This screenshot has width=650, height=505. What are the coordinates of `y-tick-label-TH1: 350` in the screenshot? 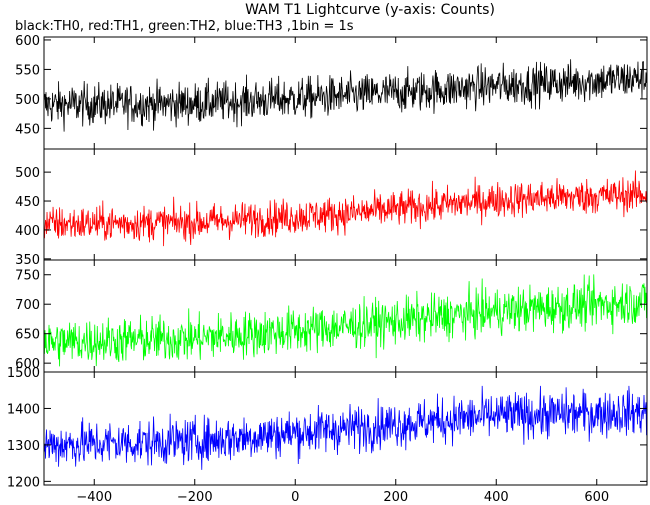 It's located at (27, 260).